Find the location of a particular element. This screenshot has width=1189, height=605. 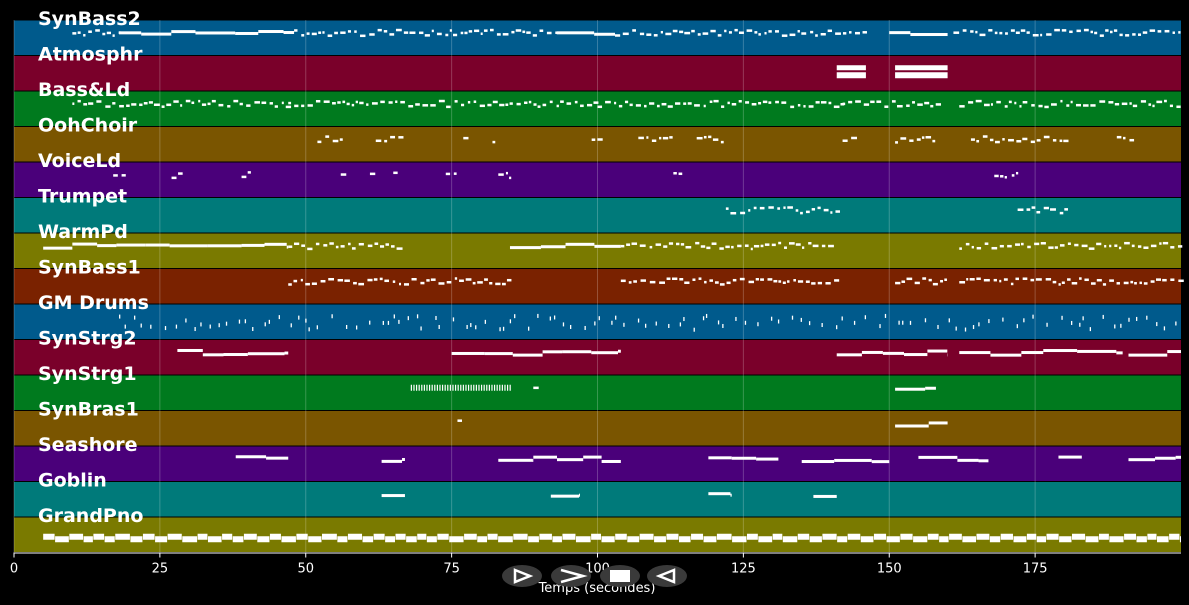

fast-forward-button is located at coordinates (571, 576).